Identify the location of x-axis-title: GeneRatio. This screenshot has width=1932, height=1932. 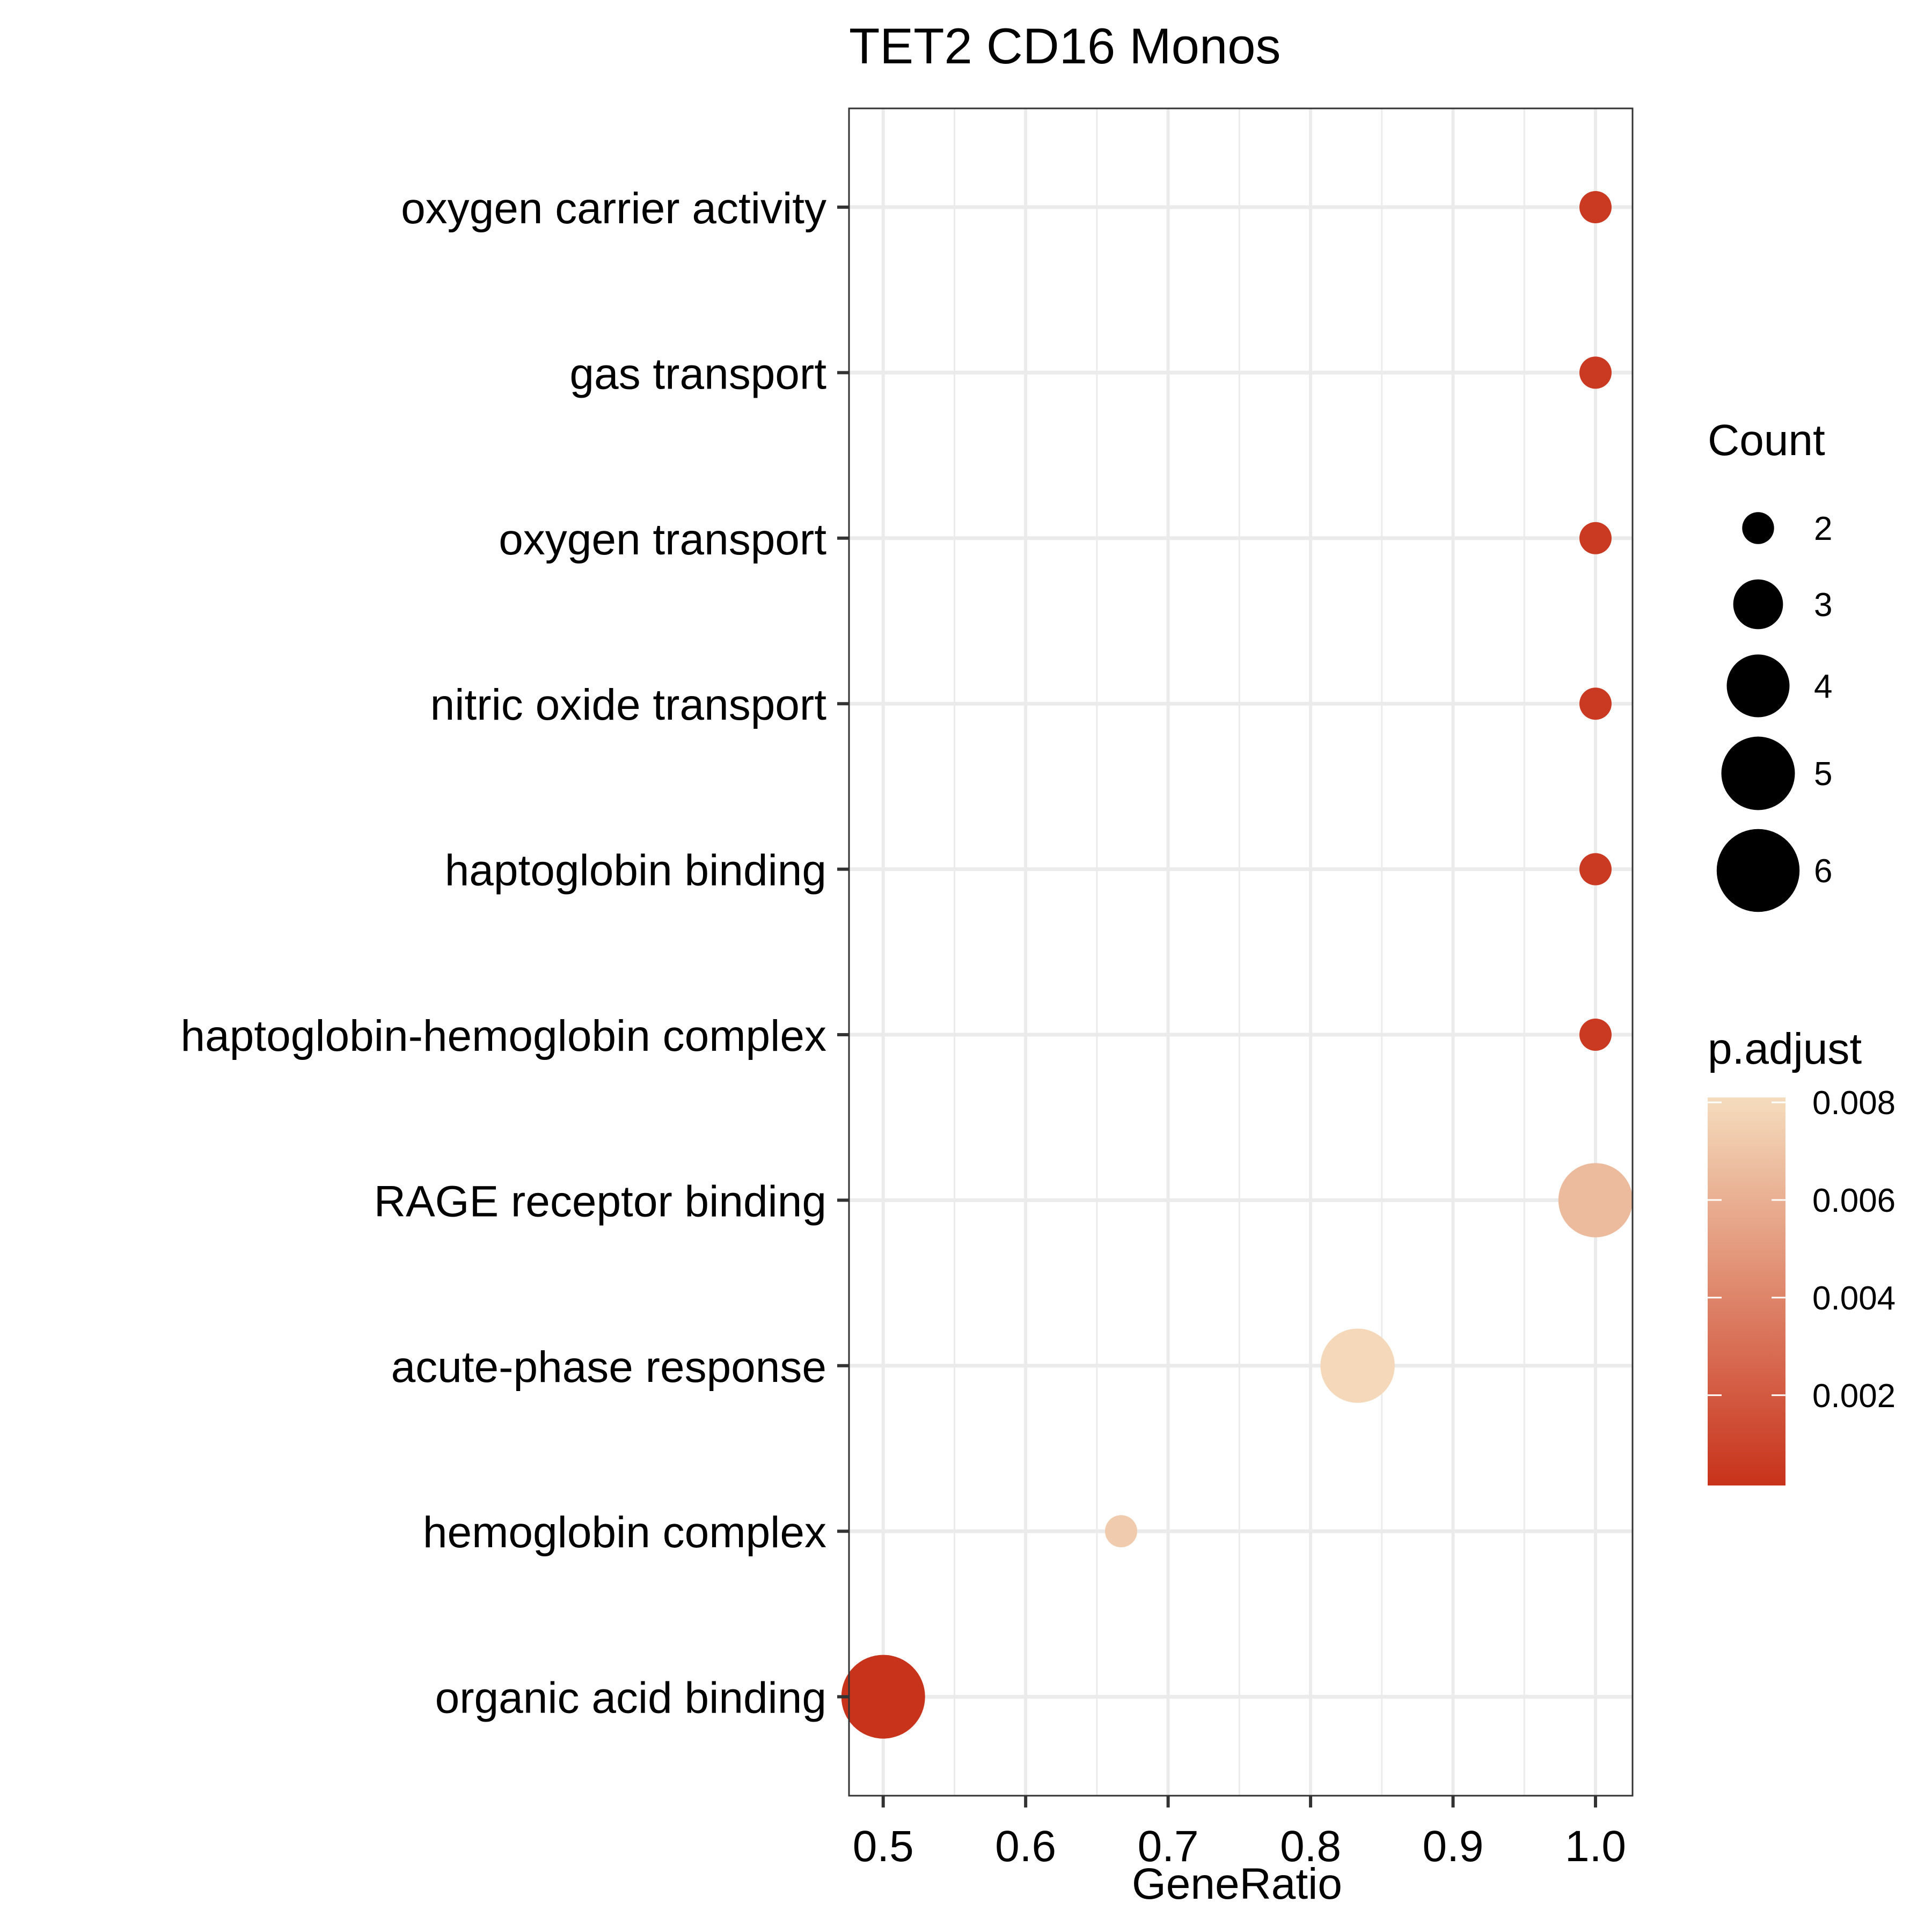
(1237, 1884).